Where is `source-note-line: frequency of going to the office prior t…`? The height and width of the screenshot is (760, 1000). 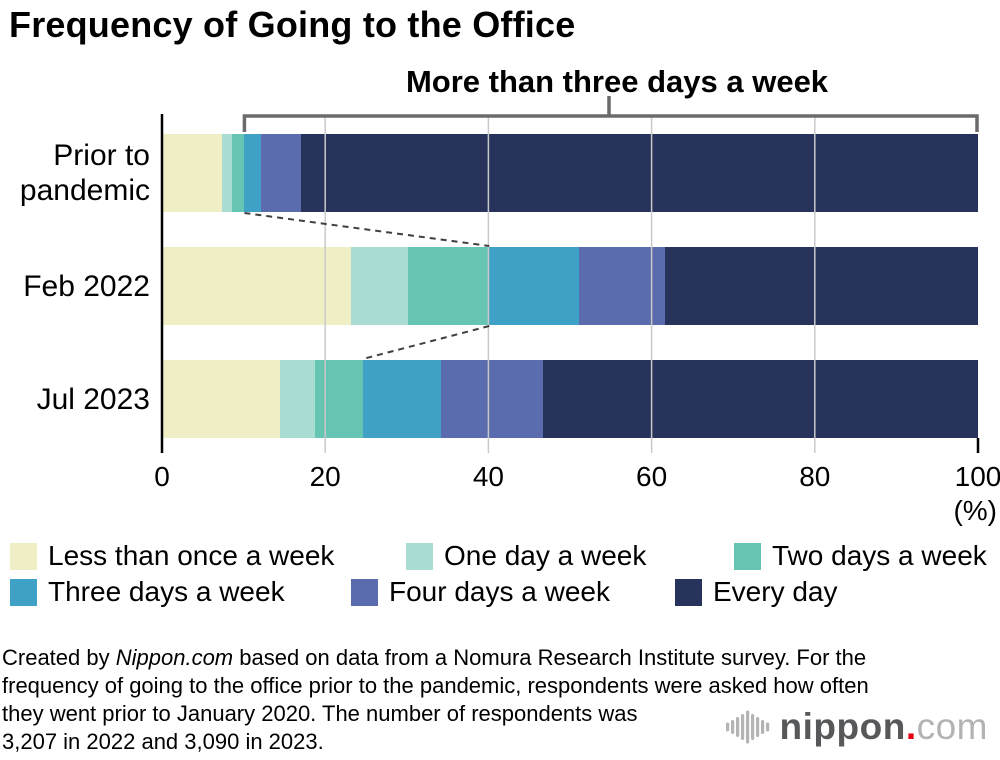
source-note-line: frequency of going to the office prior t… is located at coordinates (435, 685).